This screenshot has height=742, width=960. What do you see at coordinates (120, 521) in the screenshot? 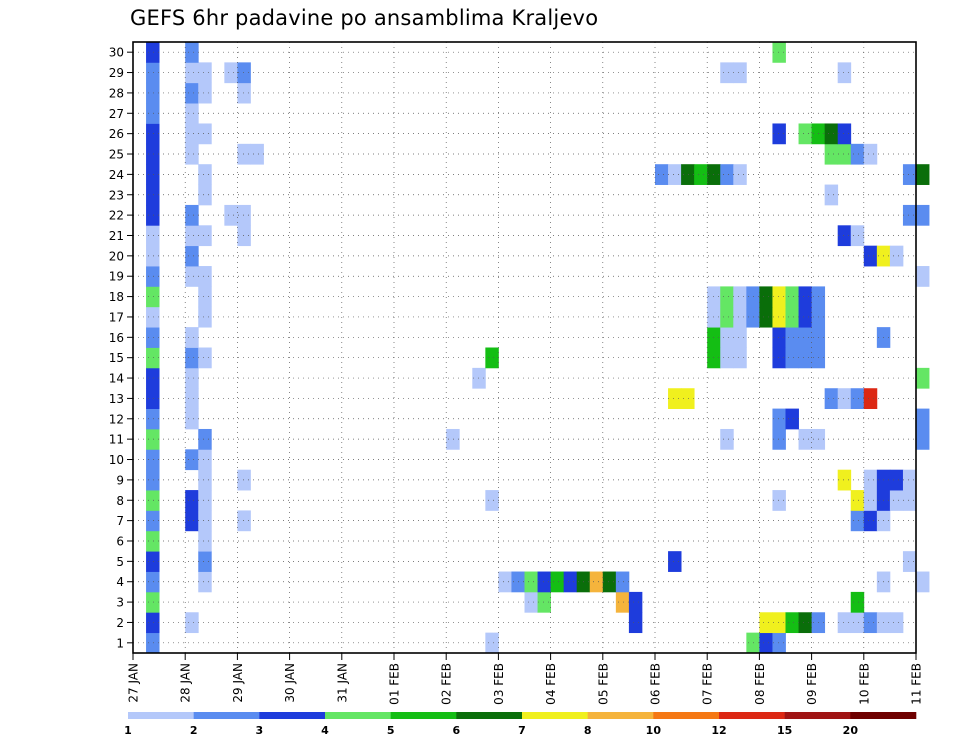
I see `y-tick-label: 7` at bounding box center [120, 521].